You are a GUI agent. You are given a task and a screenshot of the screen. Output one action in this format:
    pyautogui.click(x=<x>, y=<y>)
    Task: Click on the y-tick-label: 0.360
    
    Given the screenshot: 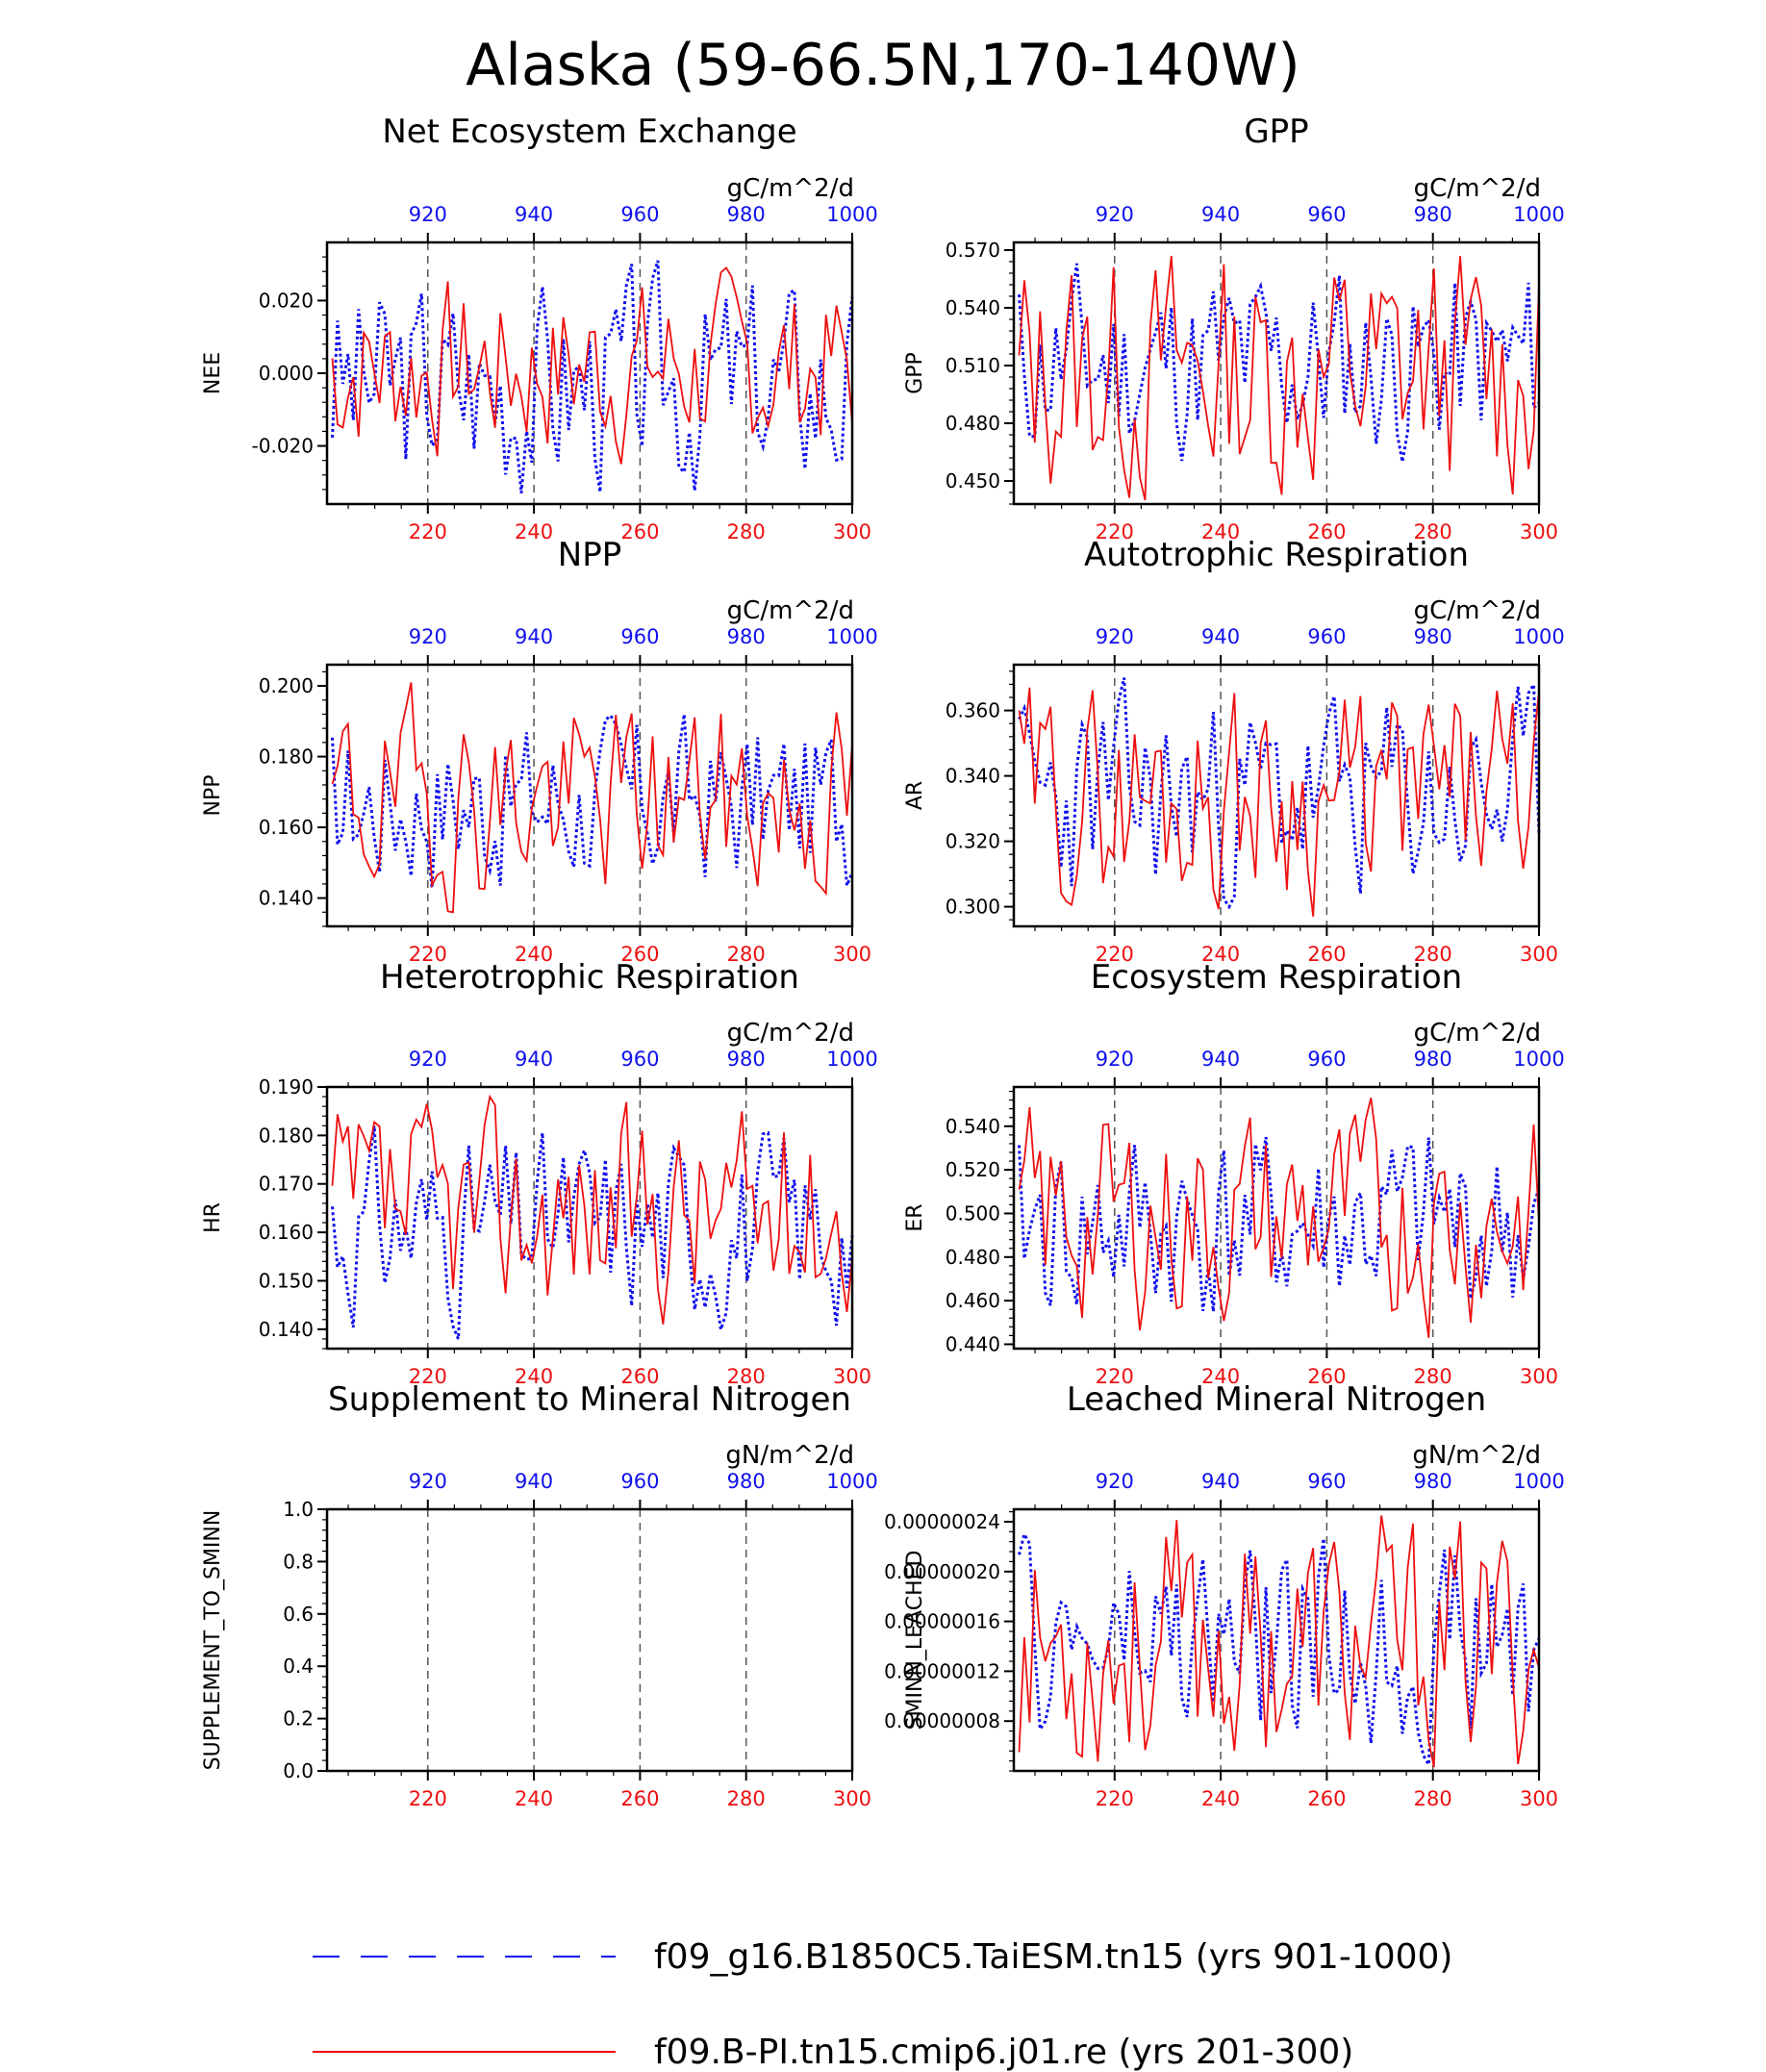 What is the action you would take?
    pyautogui.click(x=973, y=710)
    